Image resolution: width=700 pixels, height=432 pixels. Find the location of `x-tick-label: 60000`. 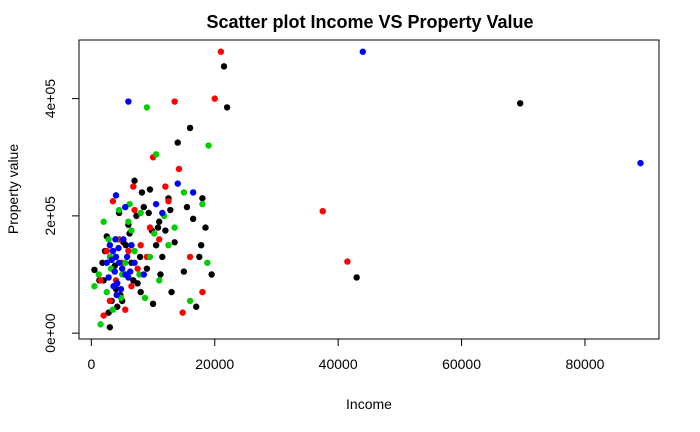

x-tick-label: 60000 is located at coordinates (461, 364).